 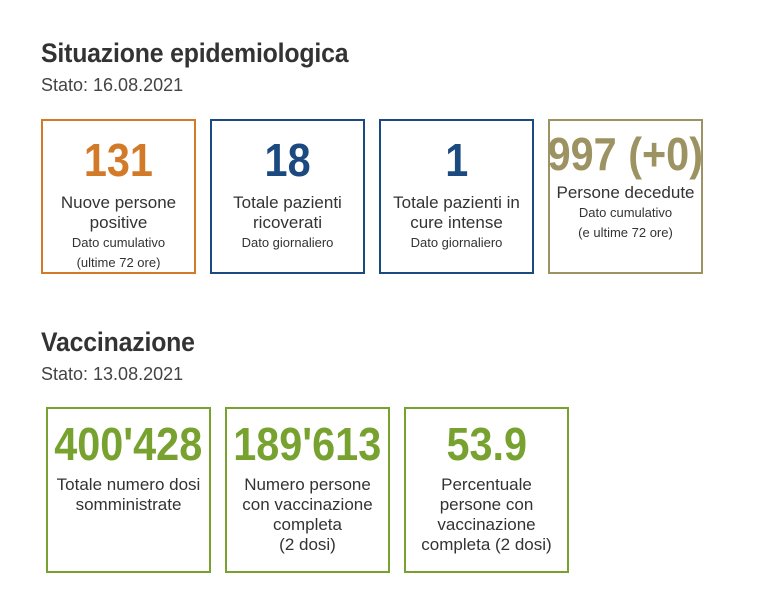 I want to click on card-label-line: Numero persone, so click(x=307, y=484).